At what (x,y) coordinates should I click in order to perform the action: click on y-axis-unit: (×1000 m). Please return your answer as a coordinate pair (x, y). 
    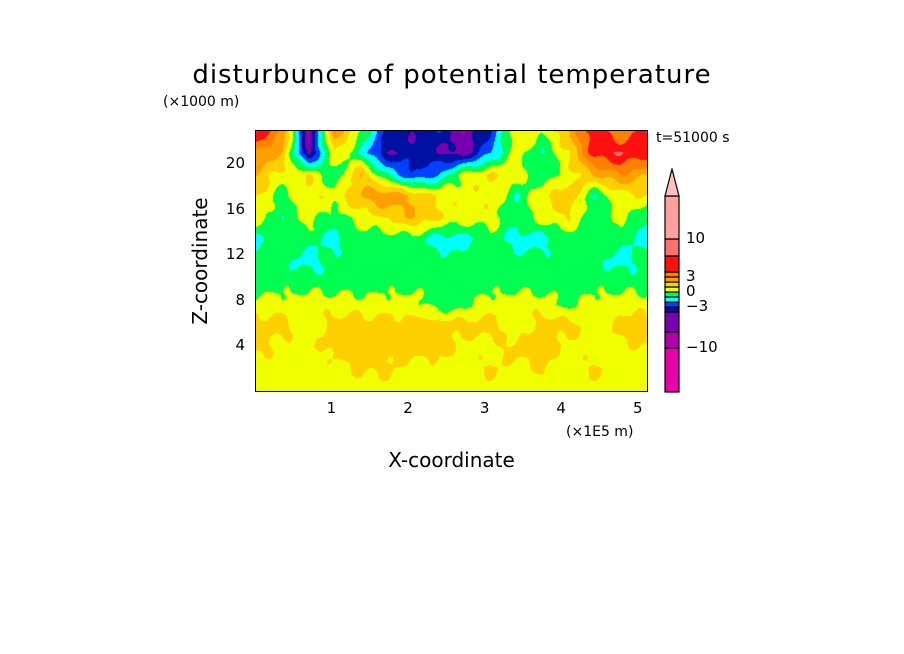
    Looking at the image, I should click on (201, 102).